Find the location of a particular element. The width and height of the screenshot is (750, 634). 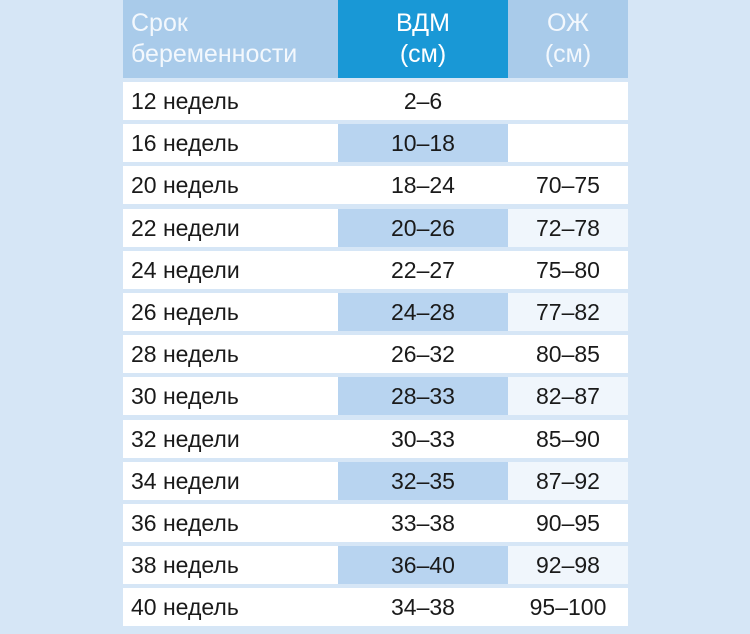

cell-vdm: 22–27 is located at coordinates (423, 269).